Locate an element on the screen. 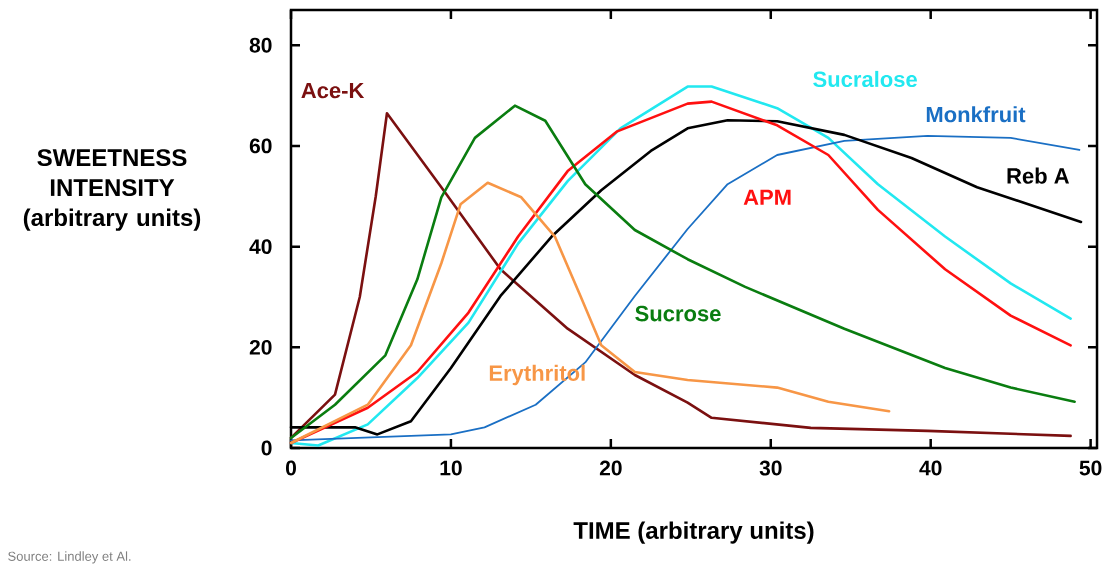 The height and width of the screenshot is (571, 1114). y-tick-label: 20 is located at coordinates (260, 347).